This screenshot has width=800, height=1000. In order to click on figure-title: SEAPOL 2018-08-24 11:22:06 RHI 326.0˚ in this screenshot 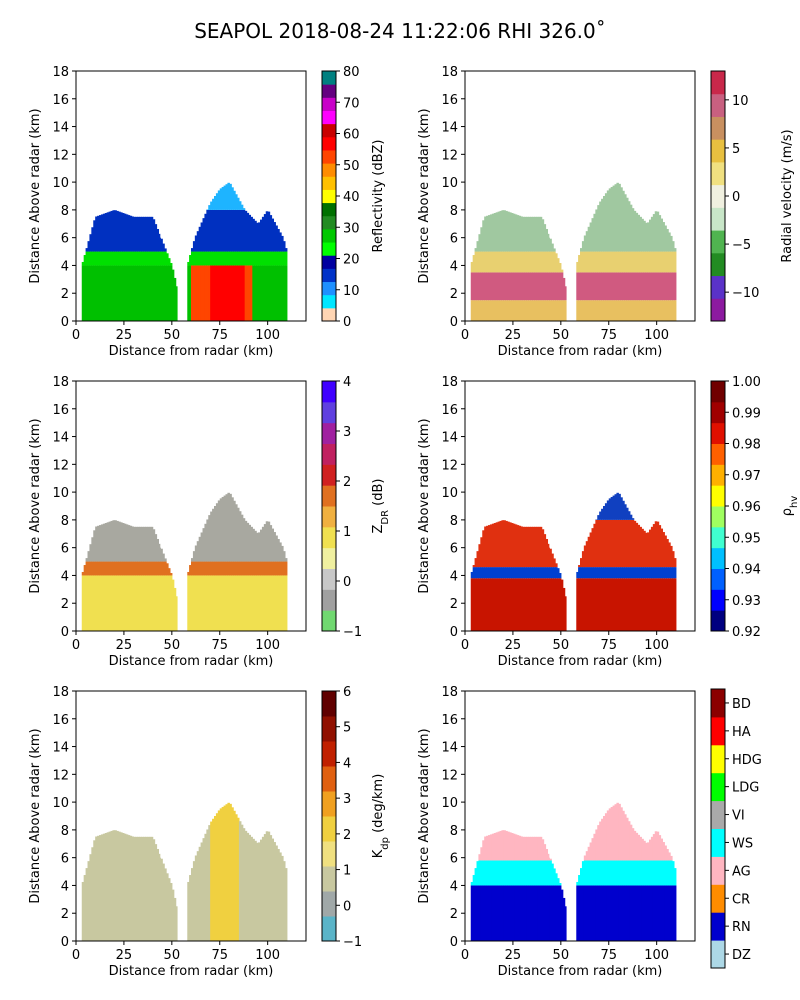, I will do `click(400, 31)`.